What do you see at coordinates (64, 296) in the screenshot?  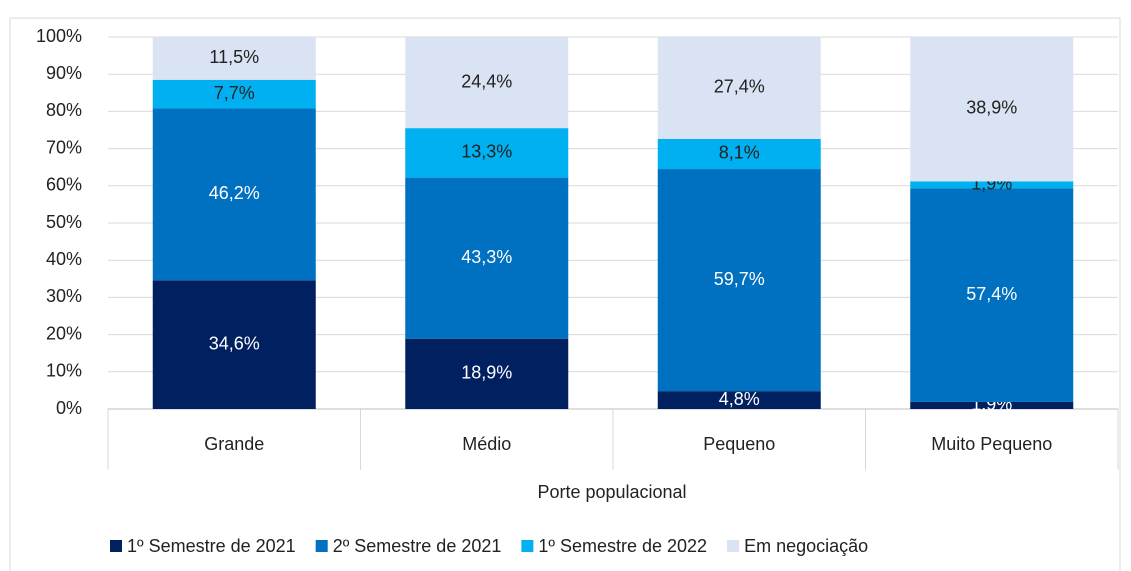 I see `y-tick-label: 30%` at bounding box center [64, 296].